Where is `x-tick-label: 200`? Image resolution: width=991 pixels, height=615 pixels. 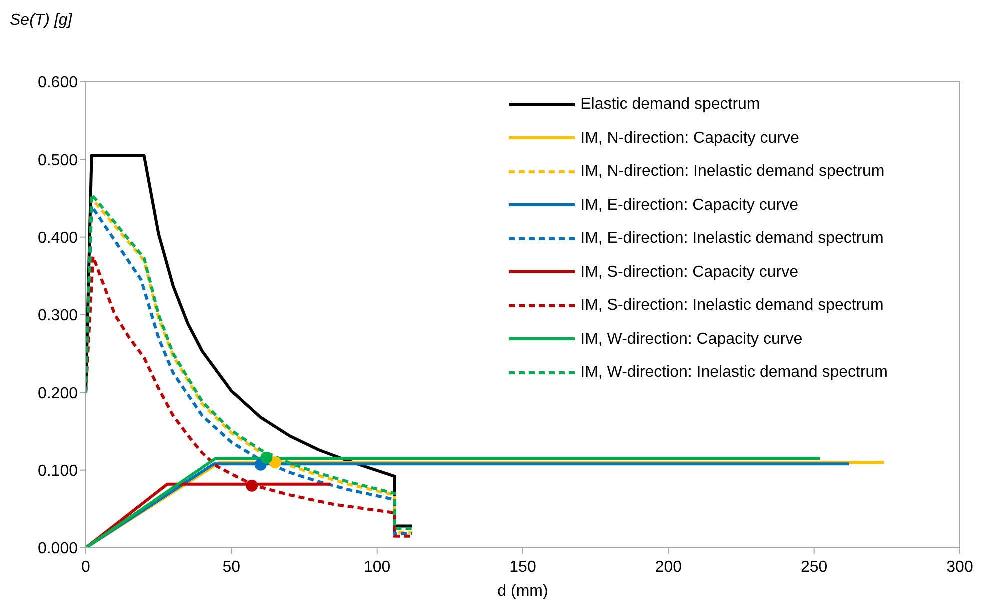
x-tick-label: 200 is located at coordinates (668, 567).